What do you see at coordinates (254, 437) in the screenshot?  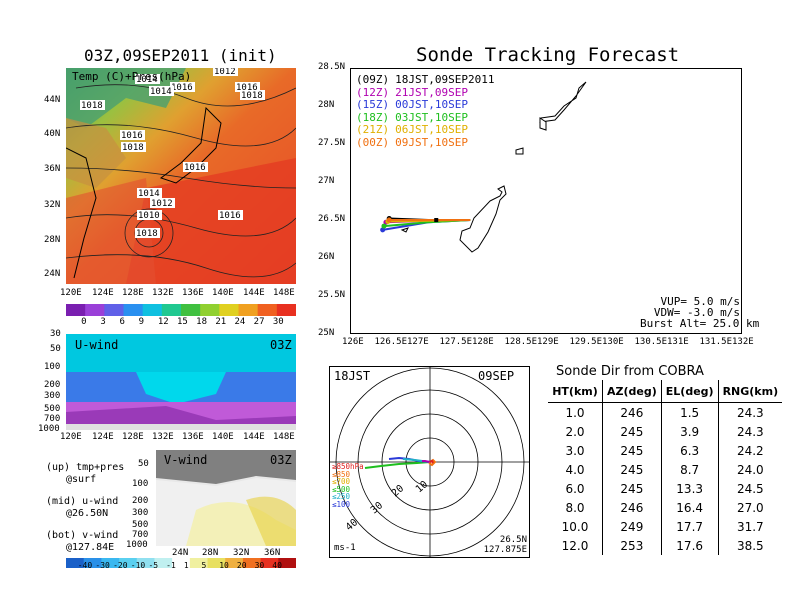 I see `lon-tick: 144E` at bounding box center [254, 437].